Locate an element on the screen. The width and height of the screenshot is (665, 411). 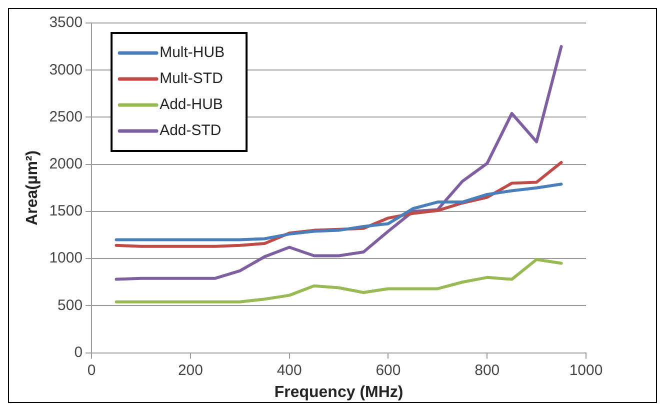
x-tick-label: 1000 is located at coordinates (586, 370).